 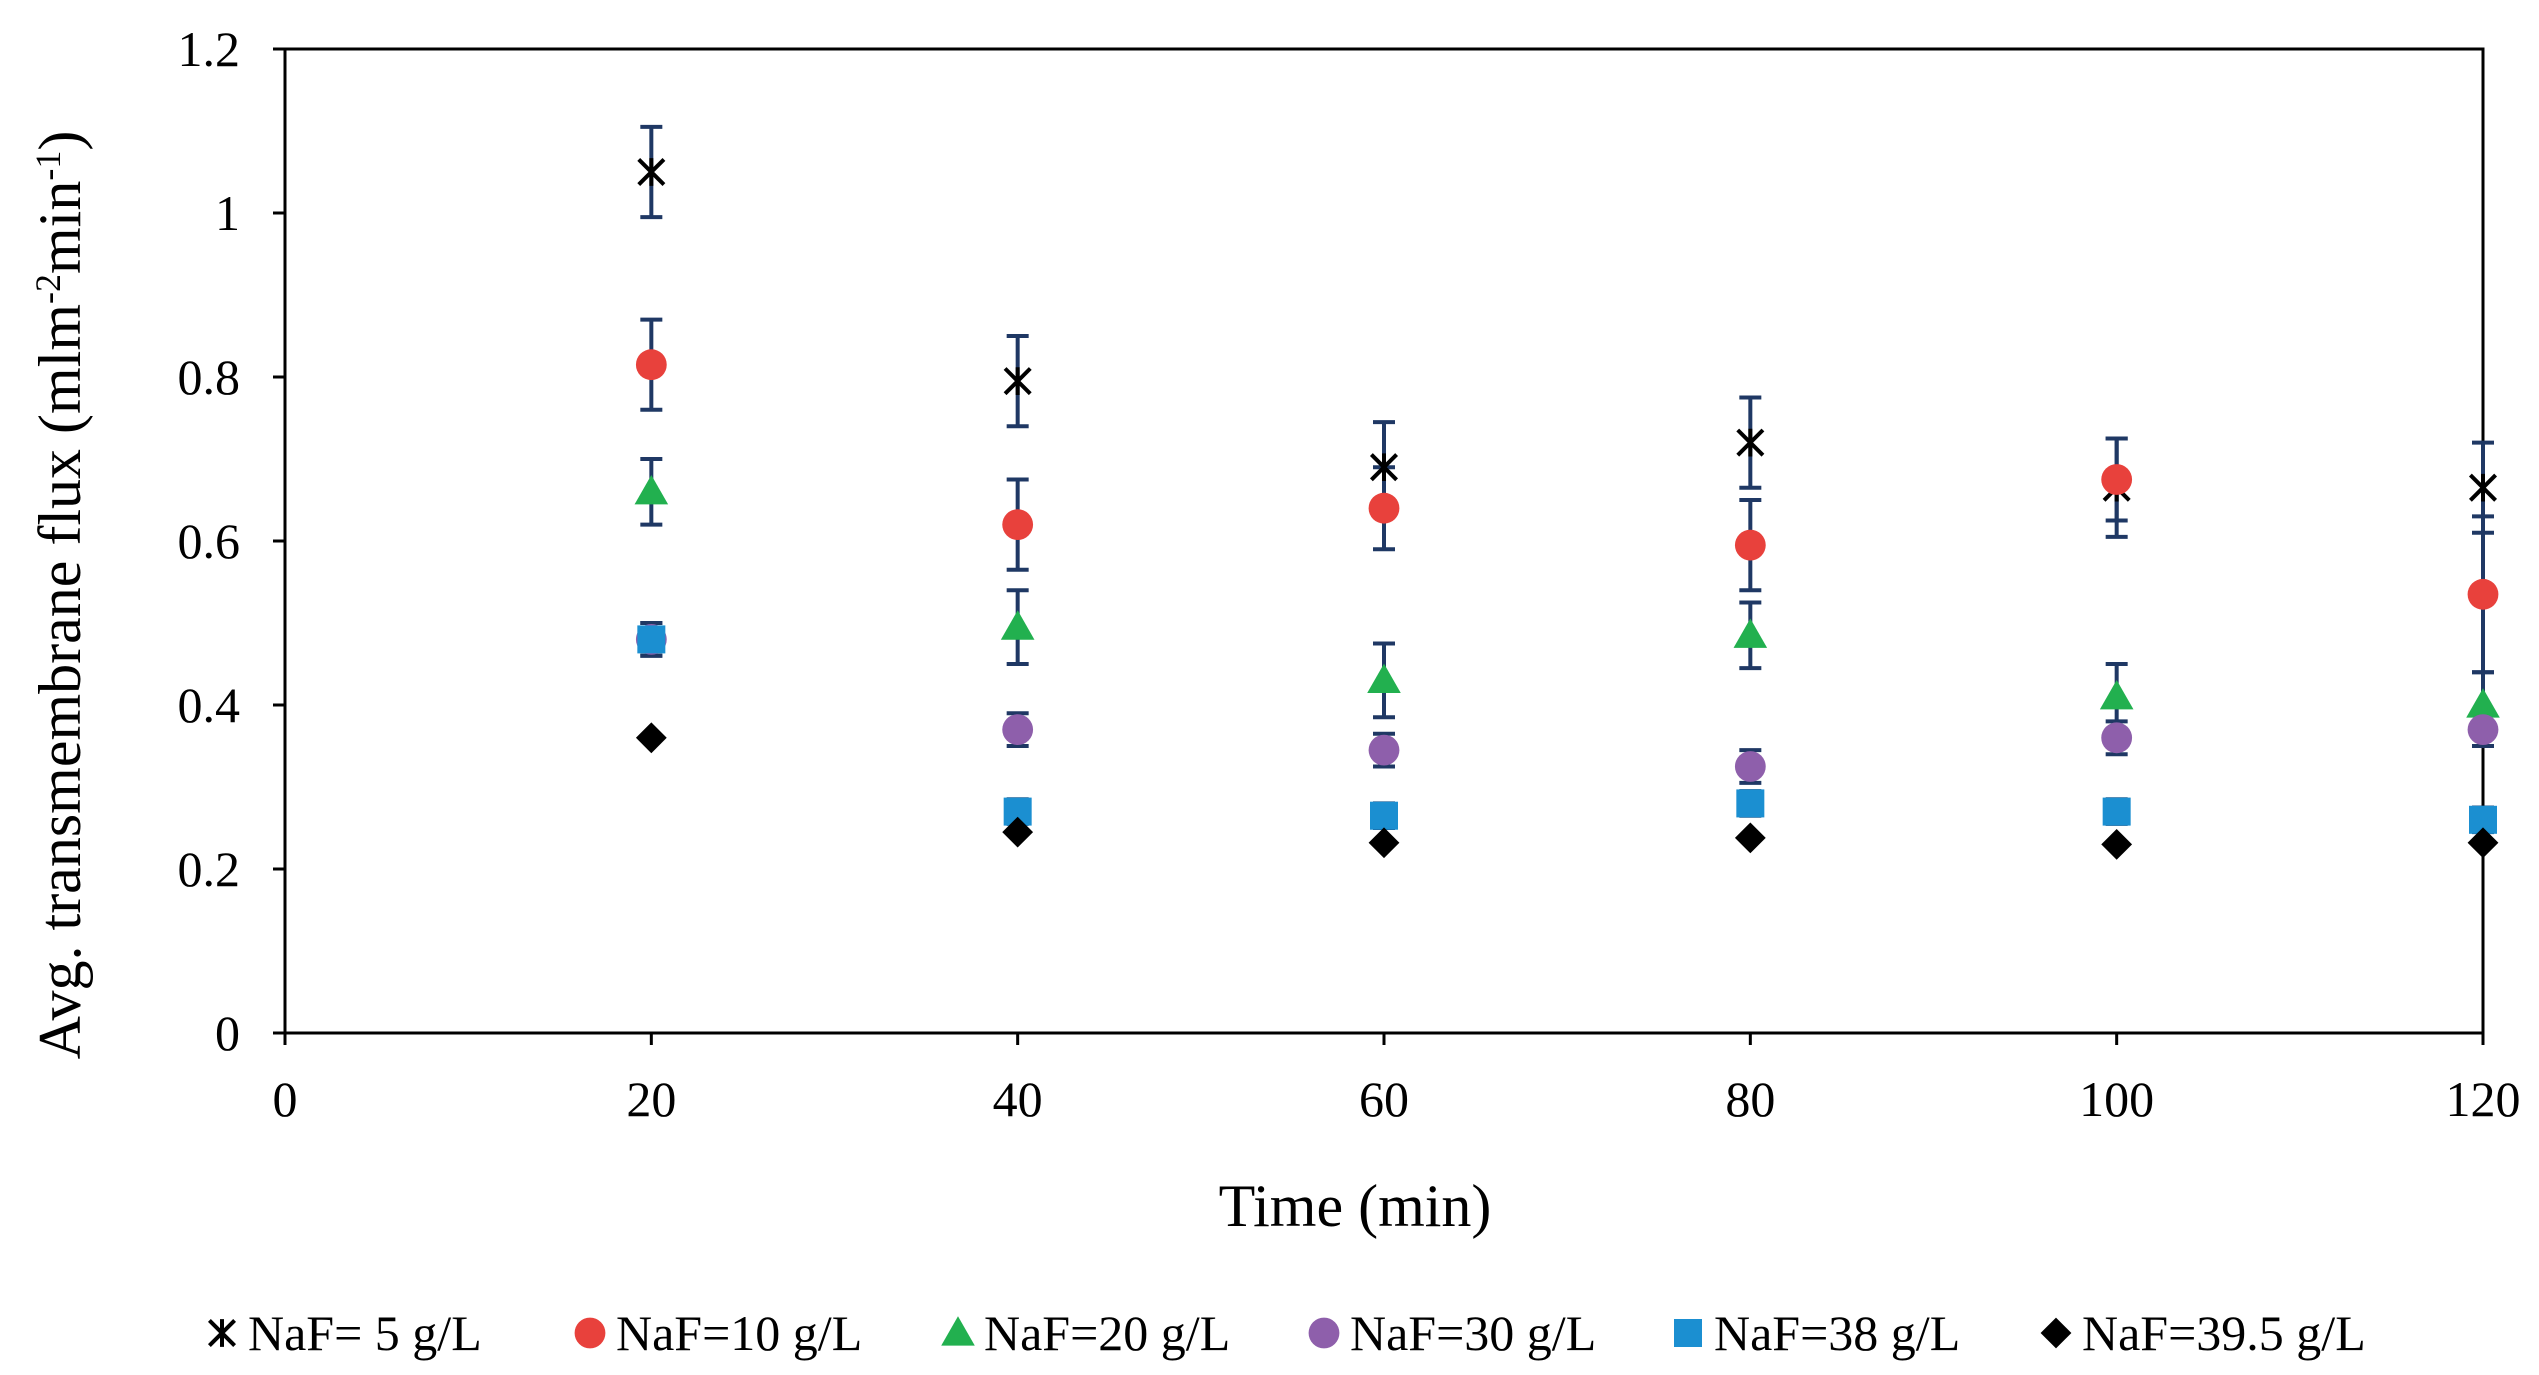 I want to click on legend-label: NaF= 5 g/L, so click(x=365, y=1333).